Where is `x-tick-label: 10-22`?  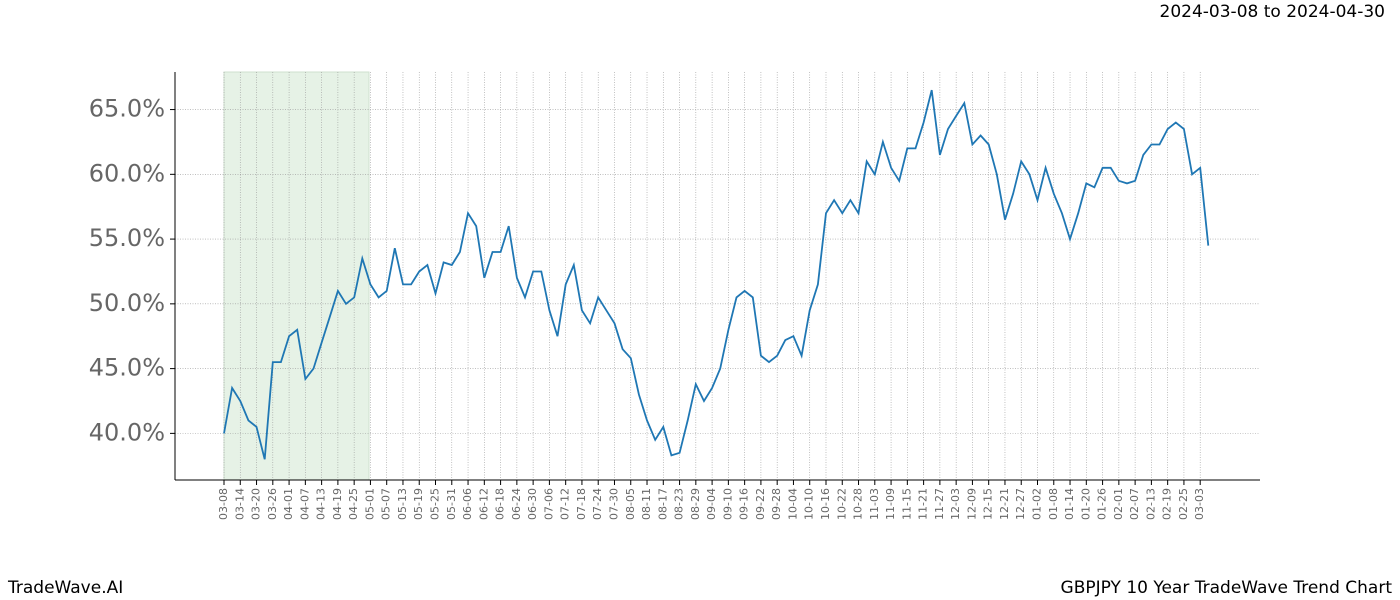
x-tick-label: 10-22 is located at coordinates (841, 504).